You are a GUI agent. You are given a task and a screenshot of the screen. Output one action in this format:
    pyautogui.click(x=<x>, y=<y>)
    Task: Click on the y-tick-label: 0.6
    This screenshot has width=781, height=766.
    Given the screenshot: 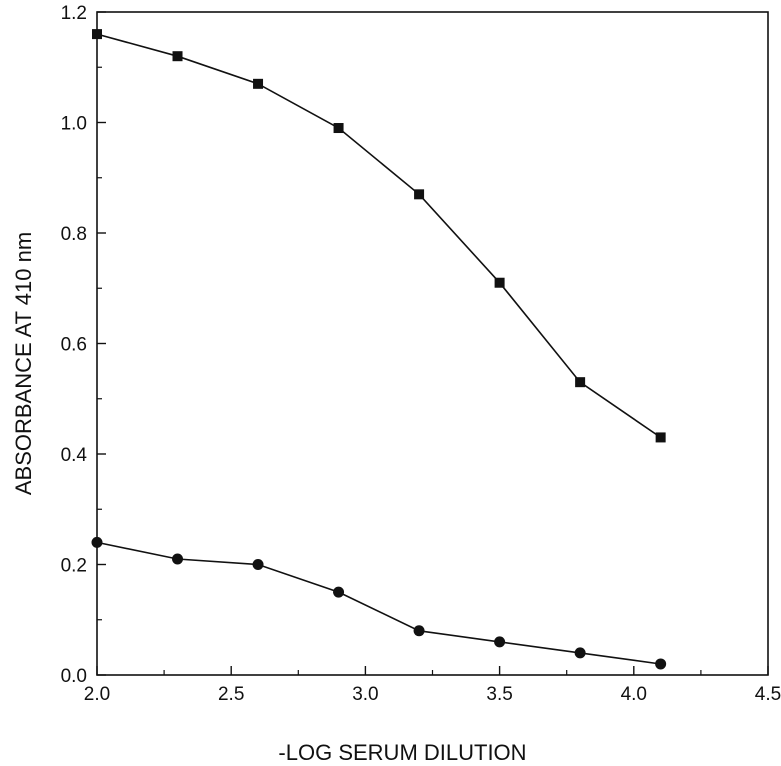 What is the action you would take?
    pyautogui.click(x=74, y=345)
    